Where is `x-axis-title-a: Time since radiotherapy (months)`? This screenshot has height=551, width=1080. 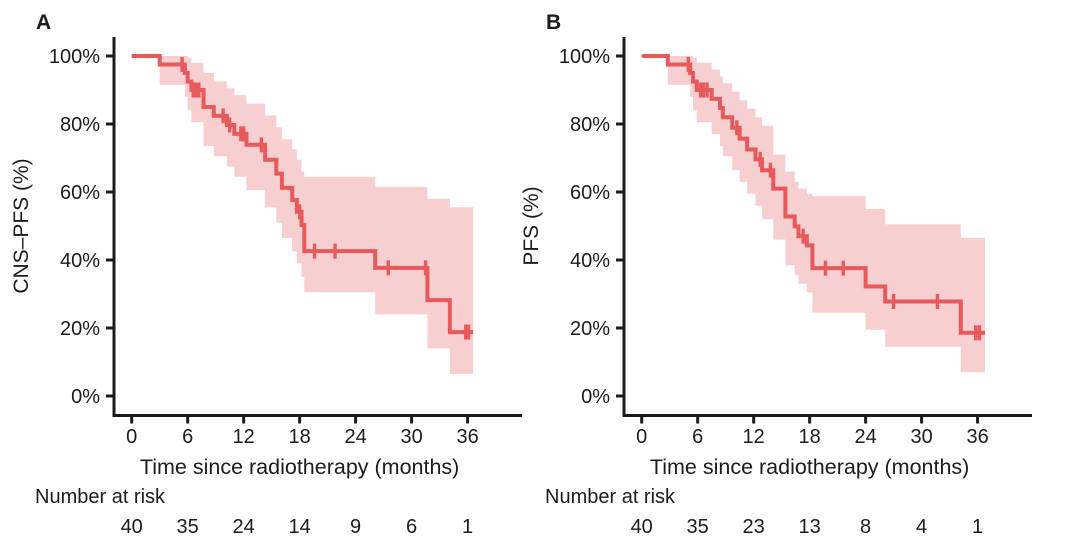 x-axis-title-a: Time since radiotherapy (months) is located at coordinates (299, 467).